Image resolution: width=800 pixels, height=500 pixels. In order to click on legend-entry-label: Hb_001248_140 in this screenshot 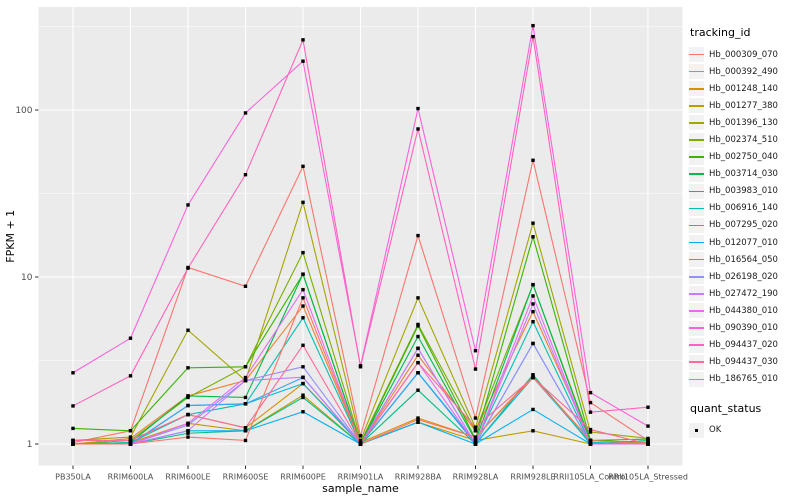, I will do `click(743, 88)`.